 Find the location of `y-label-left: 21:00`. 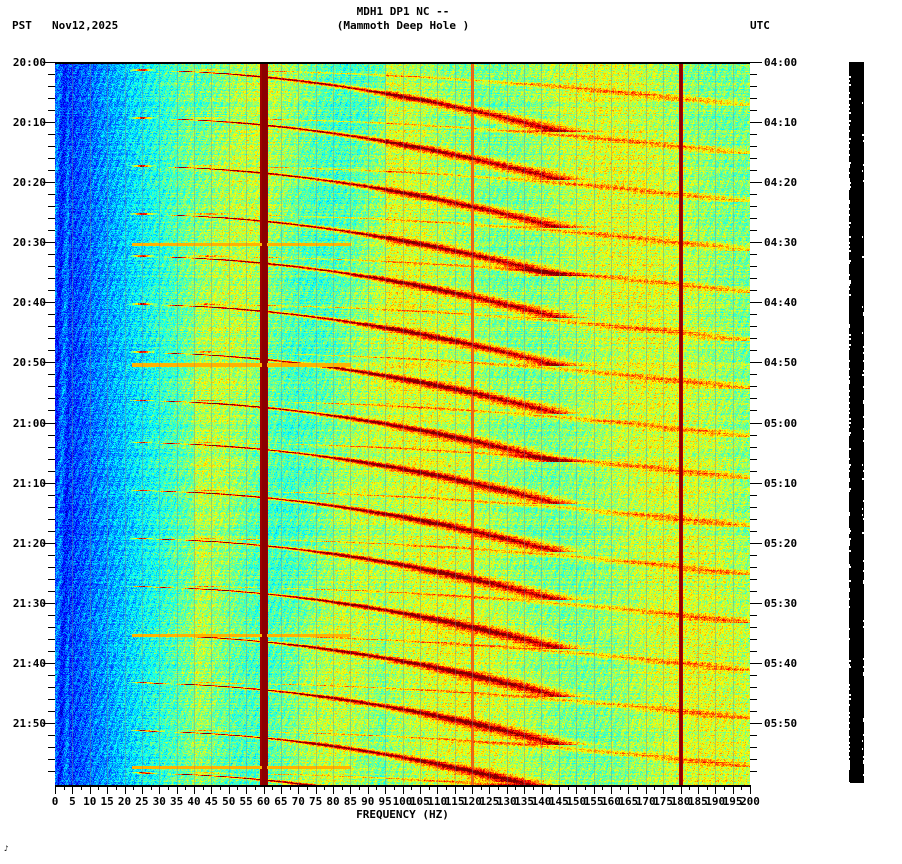

y-label-left: 21:00 is located at coordinates (29, 423).